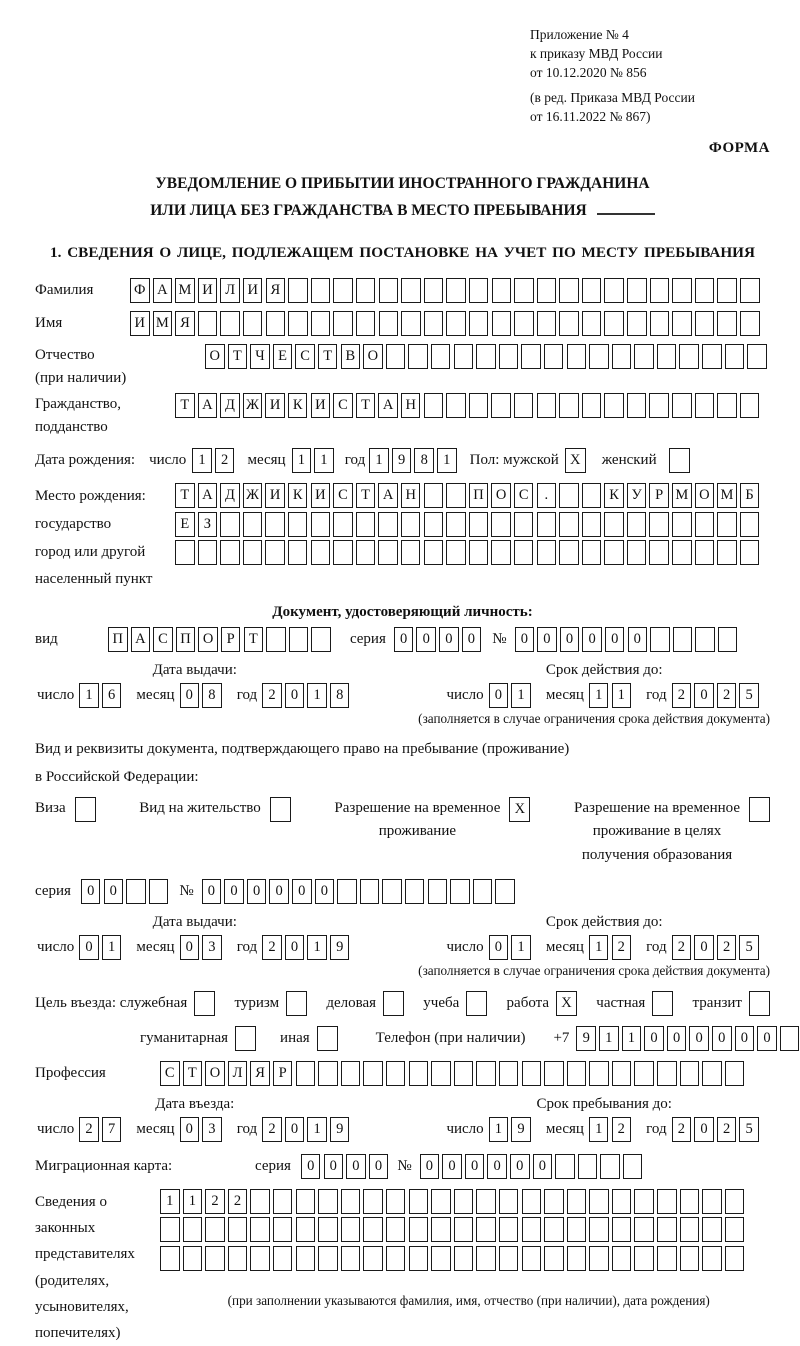  What do you see at coordinates (373, 357) in the screenshot?
I see `char-cell: О` at bounding box center [373, 357].